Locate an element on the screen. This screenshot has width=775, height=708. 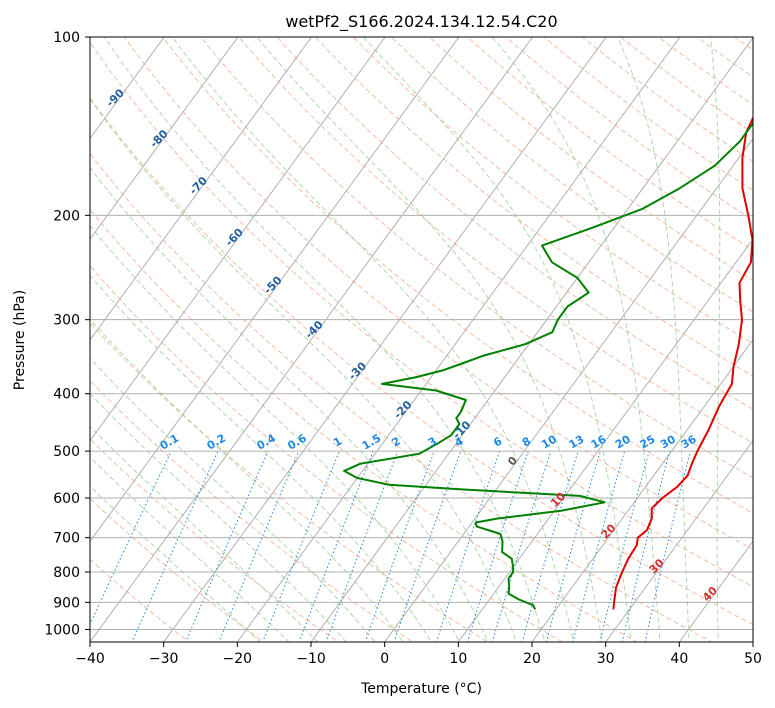
y-tick-label: 500 is located at coordinates (66, 452).